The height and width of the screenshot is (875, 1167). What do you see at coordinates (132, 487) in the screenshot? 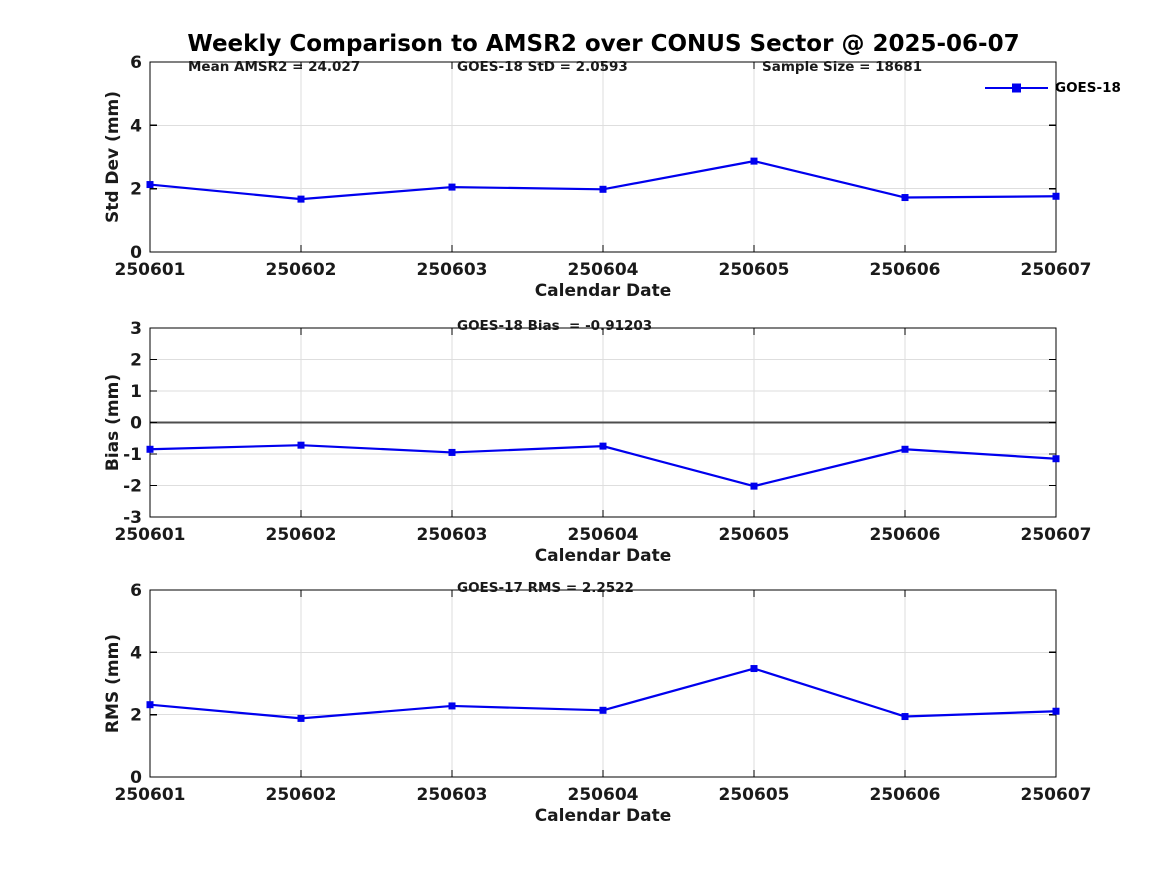
I see `y-tick-label: -2` at bounding box center [132, 487].